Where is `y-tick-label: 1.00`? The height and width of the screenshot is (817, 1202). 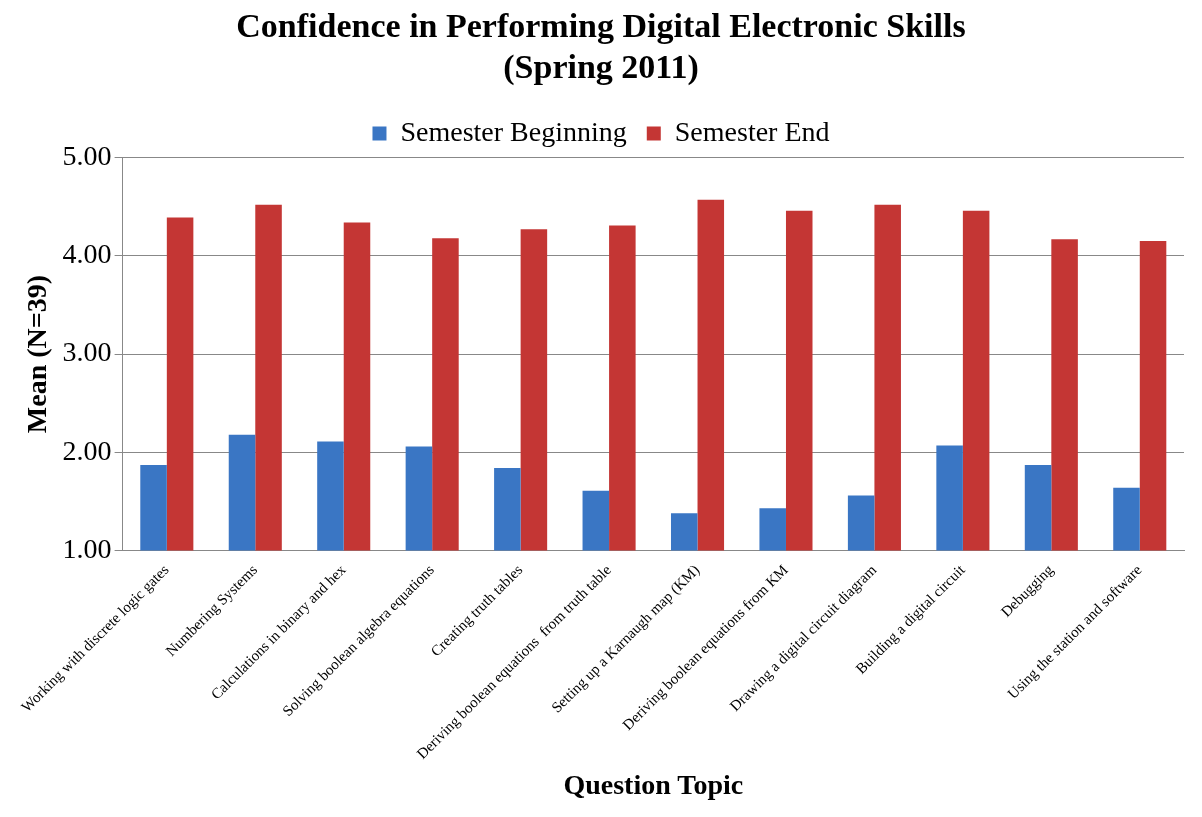 y-tick-label: 1.00 is located at coordinates (87, 548).